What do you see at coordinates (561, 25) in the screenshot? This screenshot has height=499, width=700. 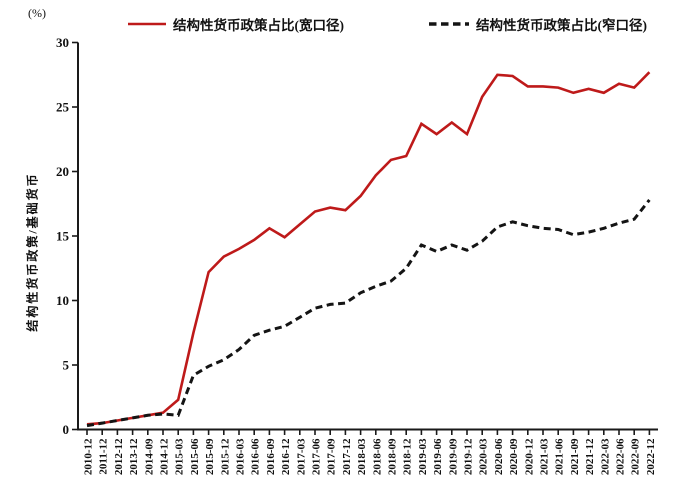 I see `legend-label-narrow: 结构性货币政策占比(窄口径)` at bounding box center [561, 25].